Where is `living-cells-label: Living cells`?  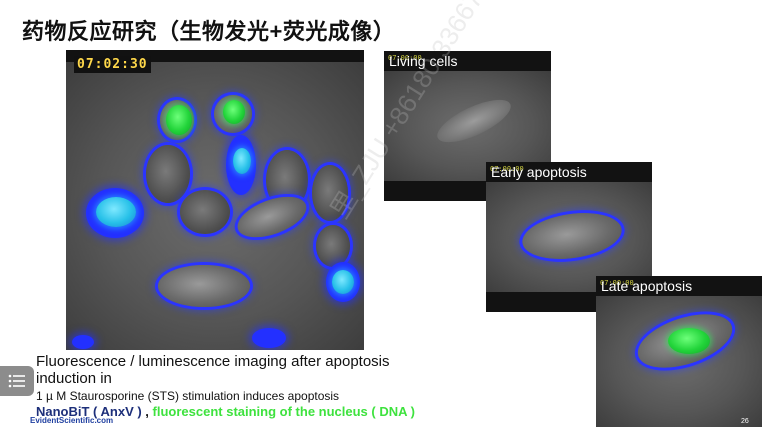
living-cells-label: Living cells is located at coordinates (423, 61).